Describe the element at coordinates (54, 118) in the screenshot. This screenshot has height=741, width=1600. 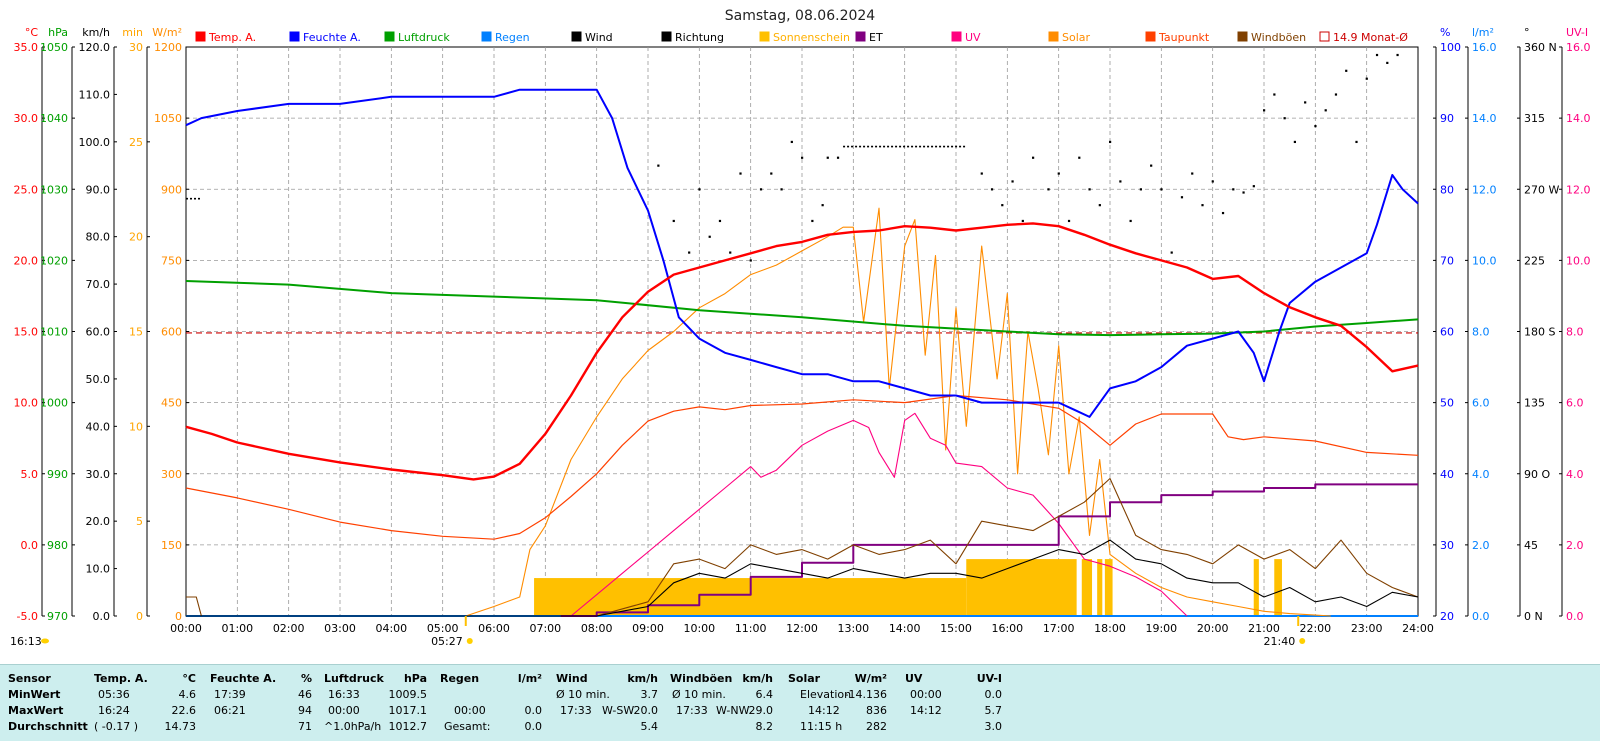
I see `axis-tick-label: 1040` at that location.